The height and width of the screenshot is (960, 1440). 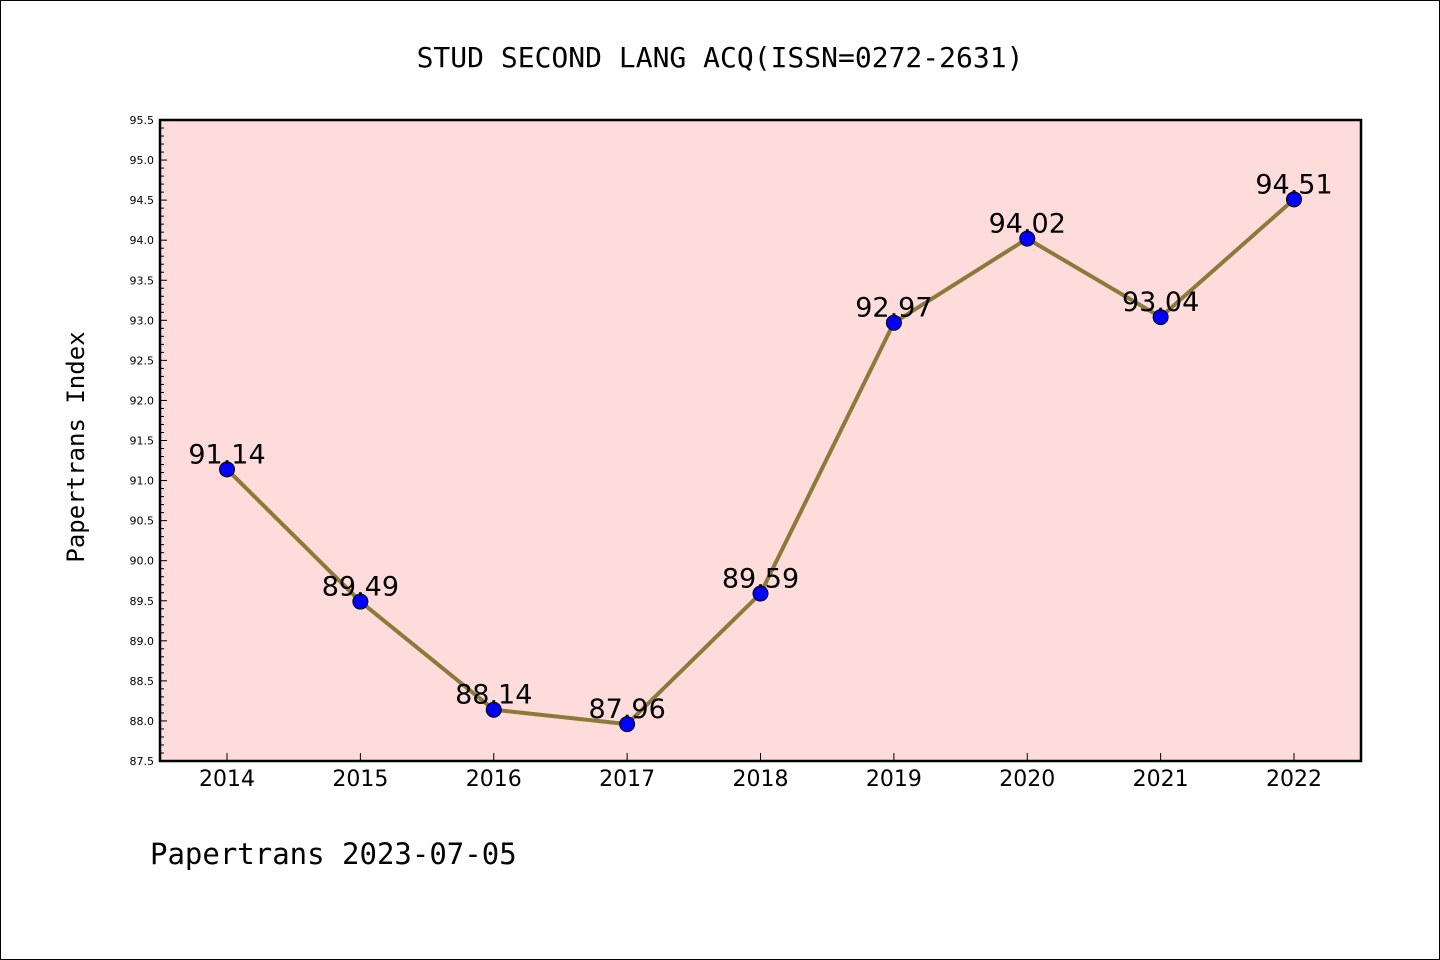 What do you see at coordinates (627, 779) in the screenshot?
I see `x-tick-label: 2017` at bounding box center [627, 779].